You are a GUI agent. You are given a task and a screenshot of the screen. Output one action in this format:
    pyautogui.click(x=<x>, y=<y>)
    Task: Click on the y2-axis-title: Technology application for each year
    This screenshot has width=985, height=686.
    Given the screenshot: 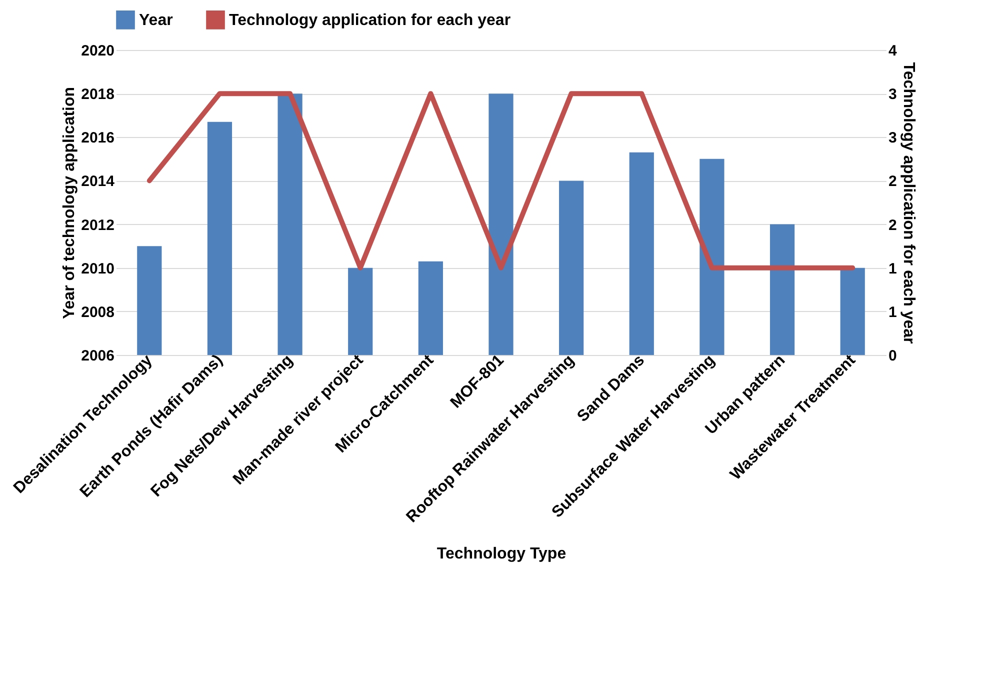 What is the action you would take?
    pyautogui.click(x=908, y=203)
    